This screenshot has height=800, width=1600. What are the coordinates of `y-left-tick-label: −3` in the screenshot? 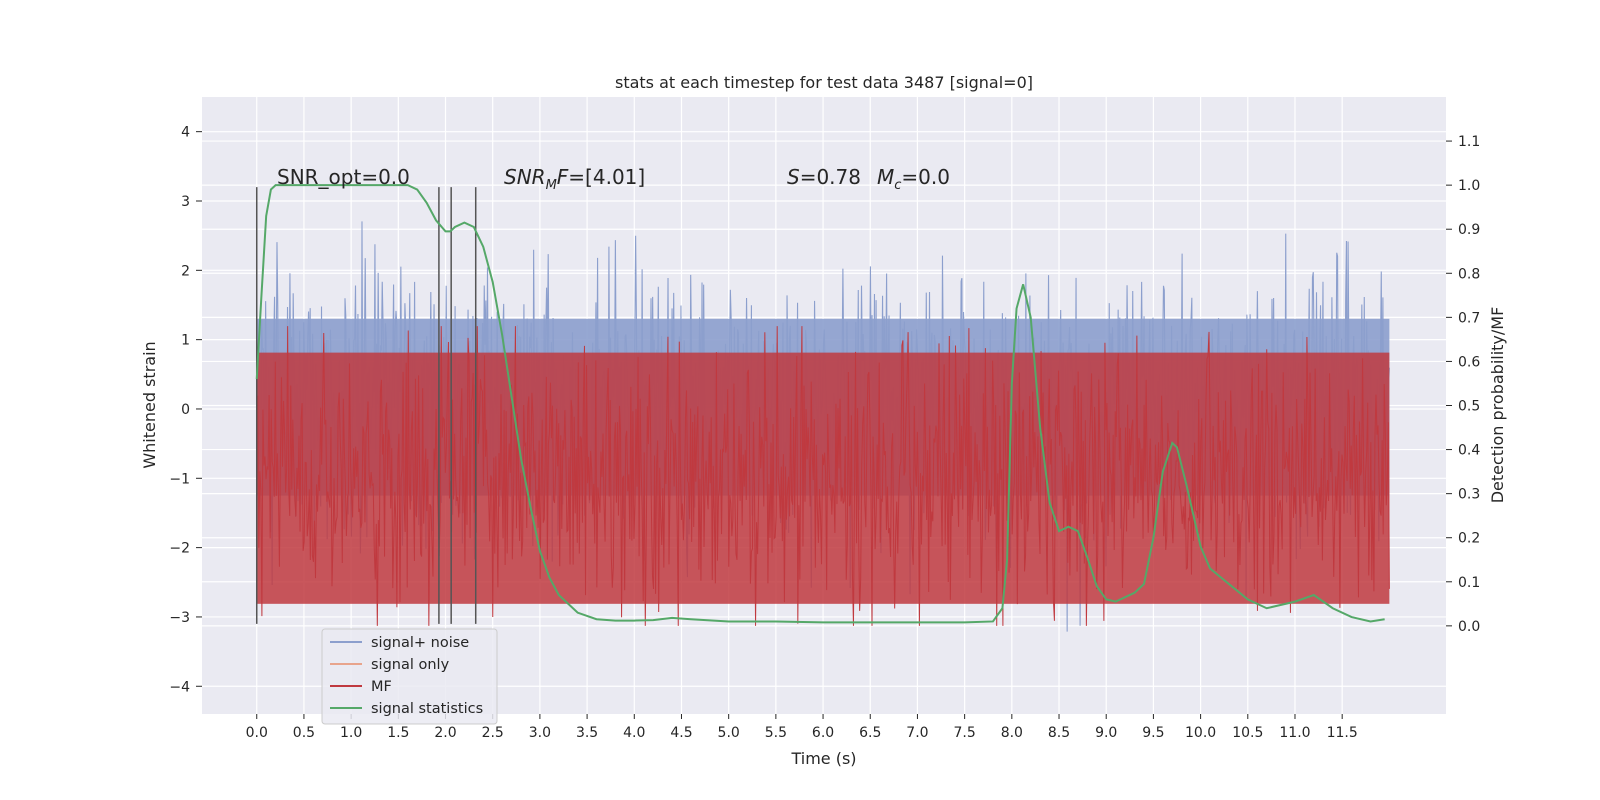 It's located at (179, 618).